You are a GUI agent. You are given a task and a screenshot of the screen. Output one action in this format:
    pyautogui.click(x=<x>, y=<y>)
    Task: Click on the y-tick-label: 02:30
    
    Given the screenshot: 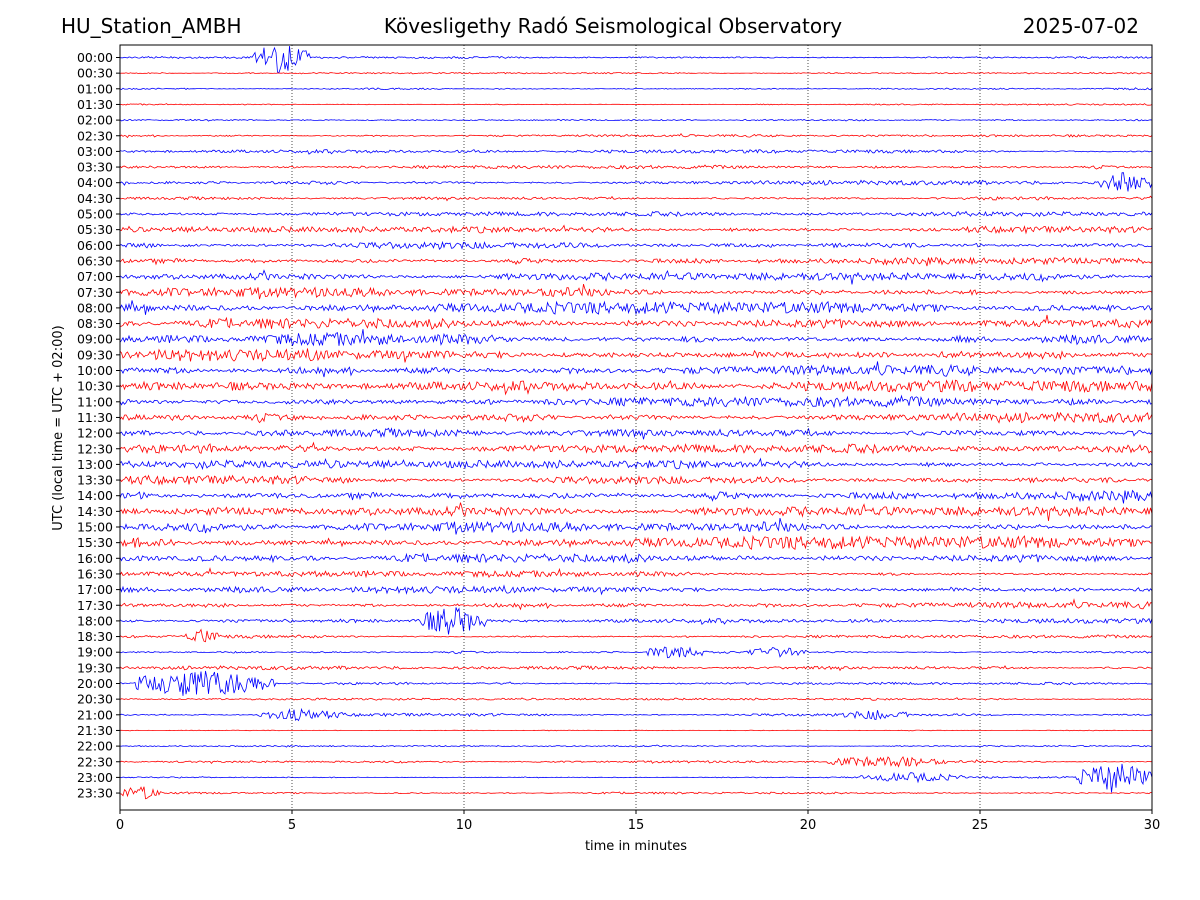 What is the action you would take?
    pyautogui.click(x=95, y=135)
    